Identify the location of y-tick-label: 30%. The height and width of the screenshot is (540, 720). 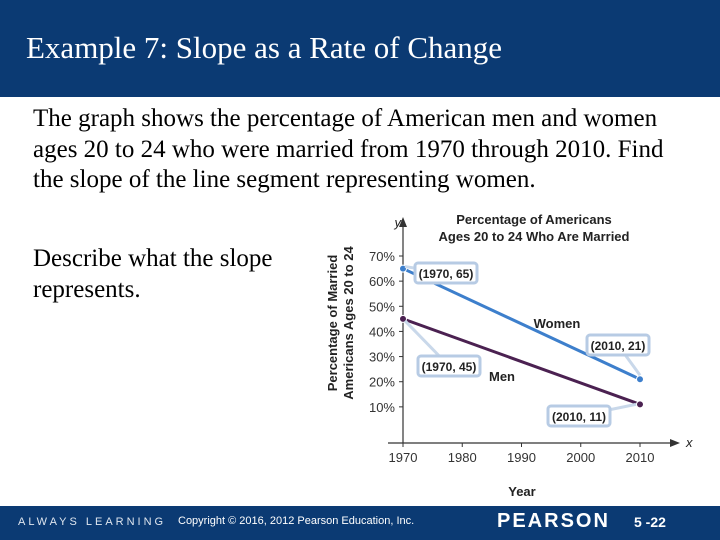
(382, 357).